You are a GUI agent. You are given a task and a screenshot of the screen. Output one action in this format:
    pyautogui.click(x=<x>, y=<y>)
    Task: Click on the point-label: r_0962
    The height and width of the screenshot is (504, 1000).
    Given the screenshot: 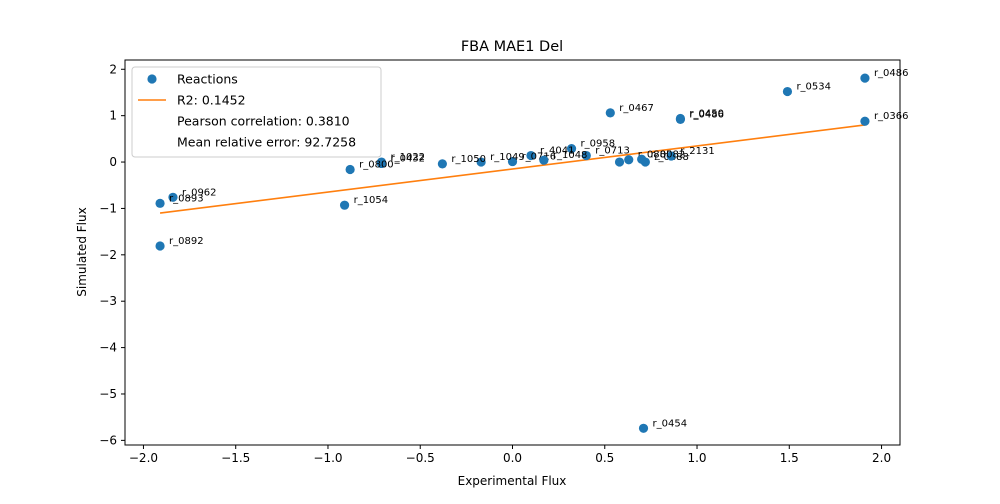 What is the action you would take?
    pyautogui.click(x=199, y=192)
    